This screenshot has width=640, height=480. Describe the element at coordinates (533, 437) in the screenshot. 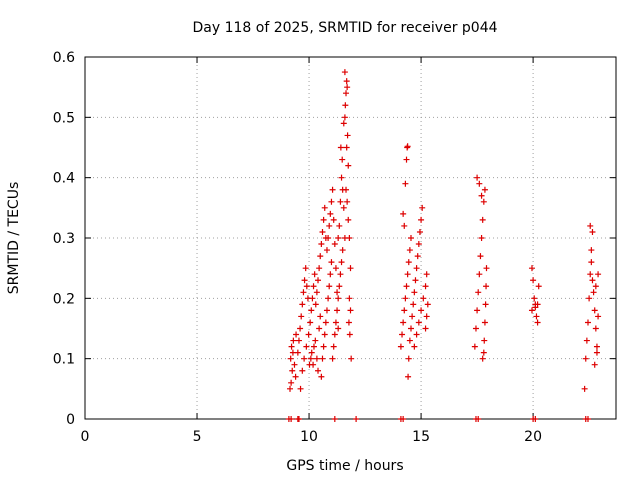

I see `x-tick-label: 20` at that location.